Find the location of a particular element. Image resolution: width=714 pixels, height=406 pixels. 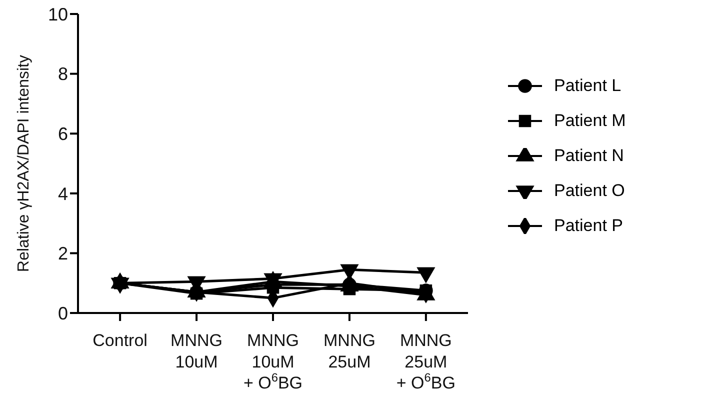

x-tick-label: Control is located at coordinates (120, 340).